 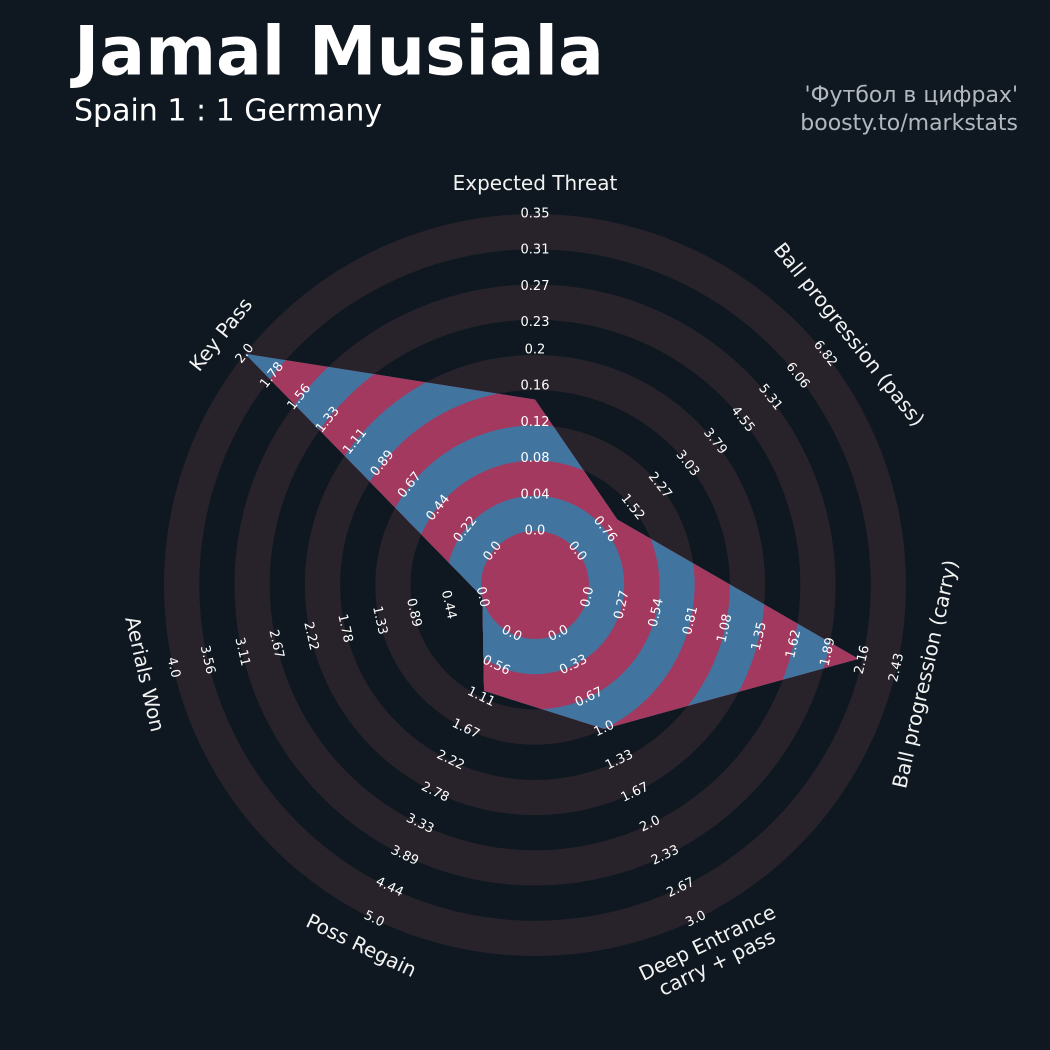 I want to click on tick-label: 0.16, so click(x=535, y=386).